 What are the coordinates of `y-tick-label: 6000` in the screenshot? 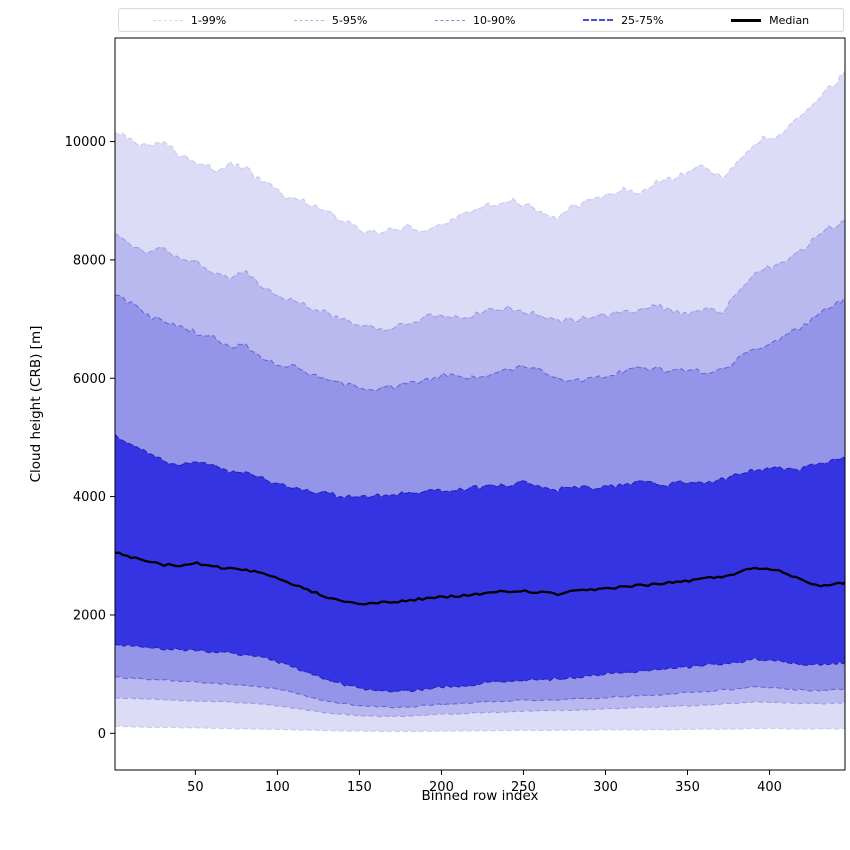 It's located at (89, 379).